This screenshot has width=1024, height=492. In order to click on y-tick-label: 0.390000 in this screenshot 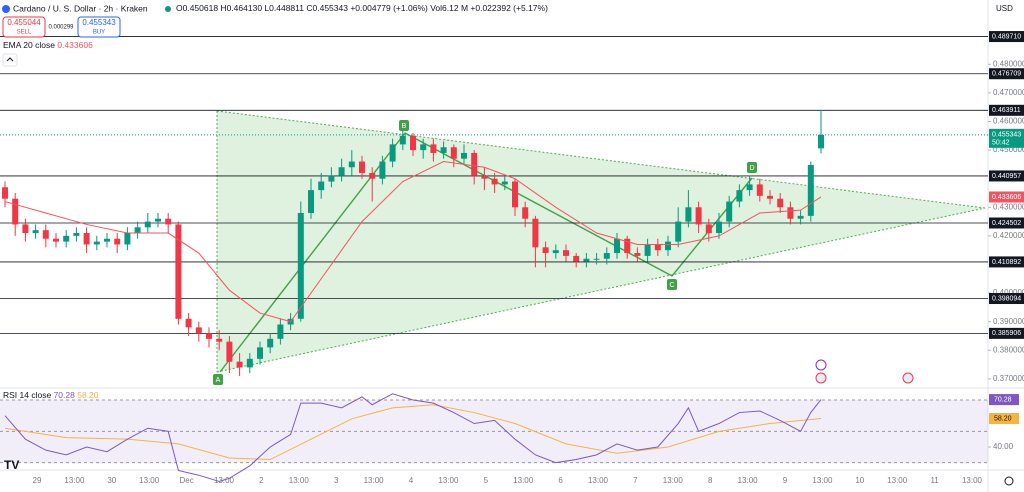, I will do `click(1008, 321)`.